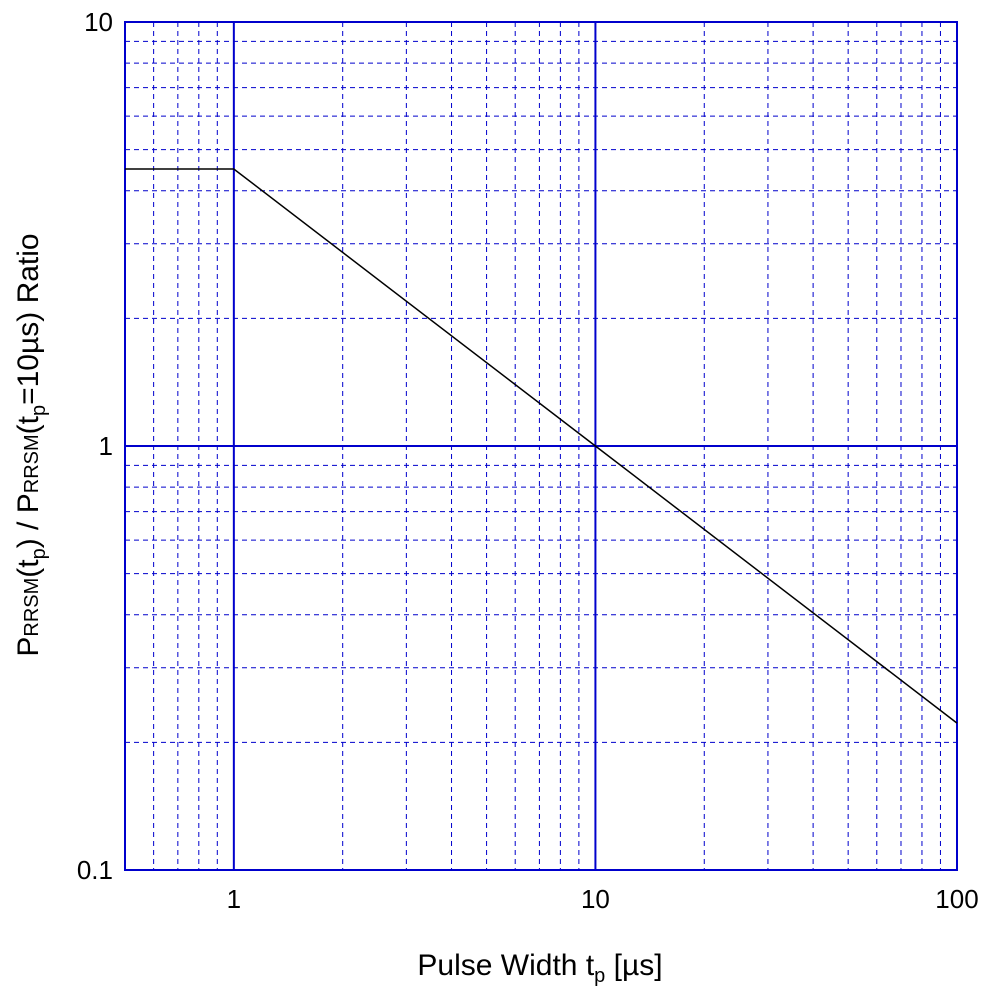 This screenshot has width=990, height=1001. What do you see at coordinates (95, 870) in the screenshot?
I see `y-tick-label: 0.1` at bounding box center [95, 870].